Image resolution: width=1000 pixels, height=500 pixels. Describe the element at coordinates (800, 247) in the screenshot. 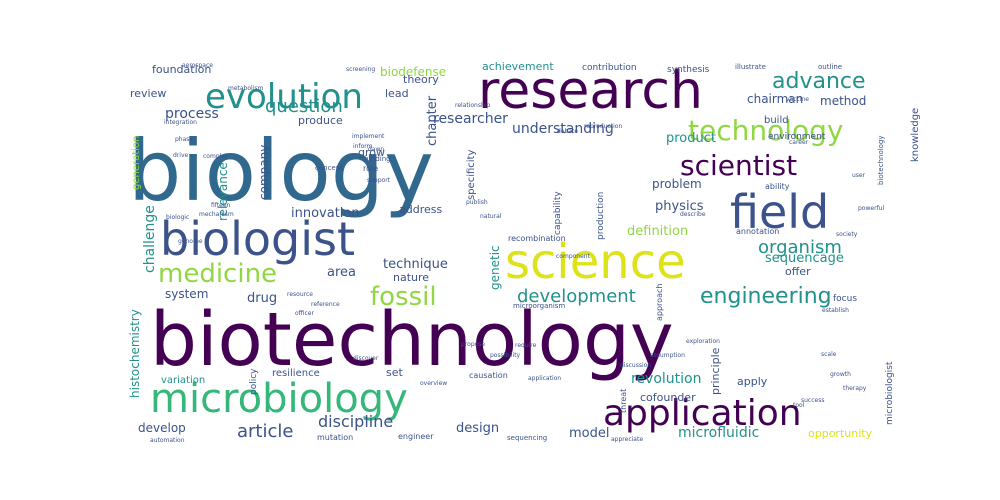

I see `word-cloud-term: organism` at that location.